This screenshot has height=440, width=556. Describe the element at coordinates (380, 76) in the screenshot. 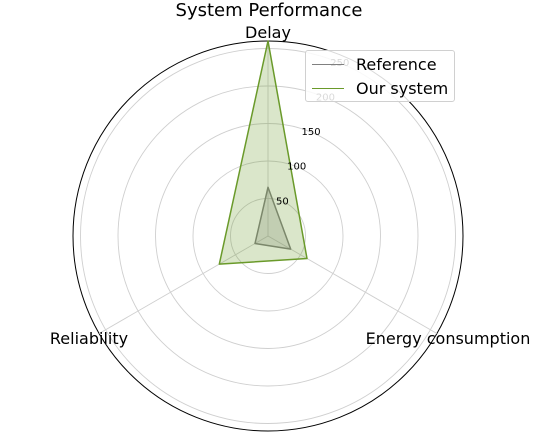

I see `legend: Reference Our system` at that location.